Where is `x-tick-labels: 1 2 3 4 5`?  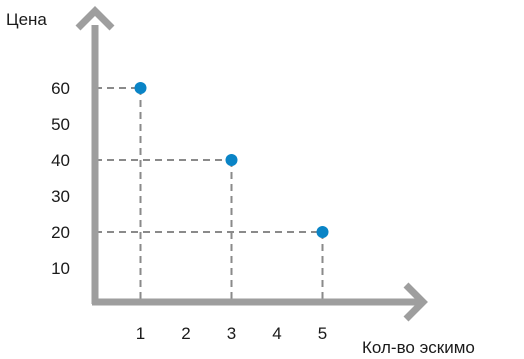 x-tick-labels: 1 2 3 4 5 is located at coordinates (231, 333).